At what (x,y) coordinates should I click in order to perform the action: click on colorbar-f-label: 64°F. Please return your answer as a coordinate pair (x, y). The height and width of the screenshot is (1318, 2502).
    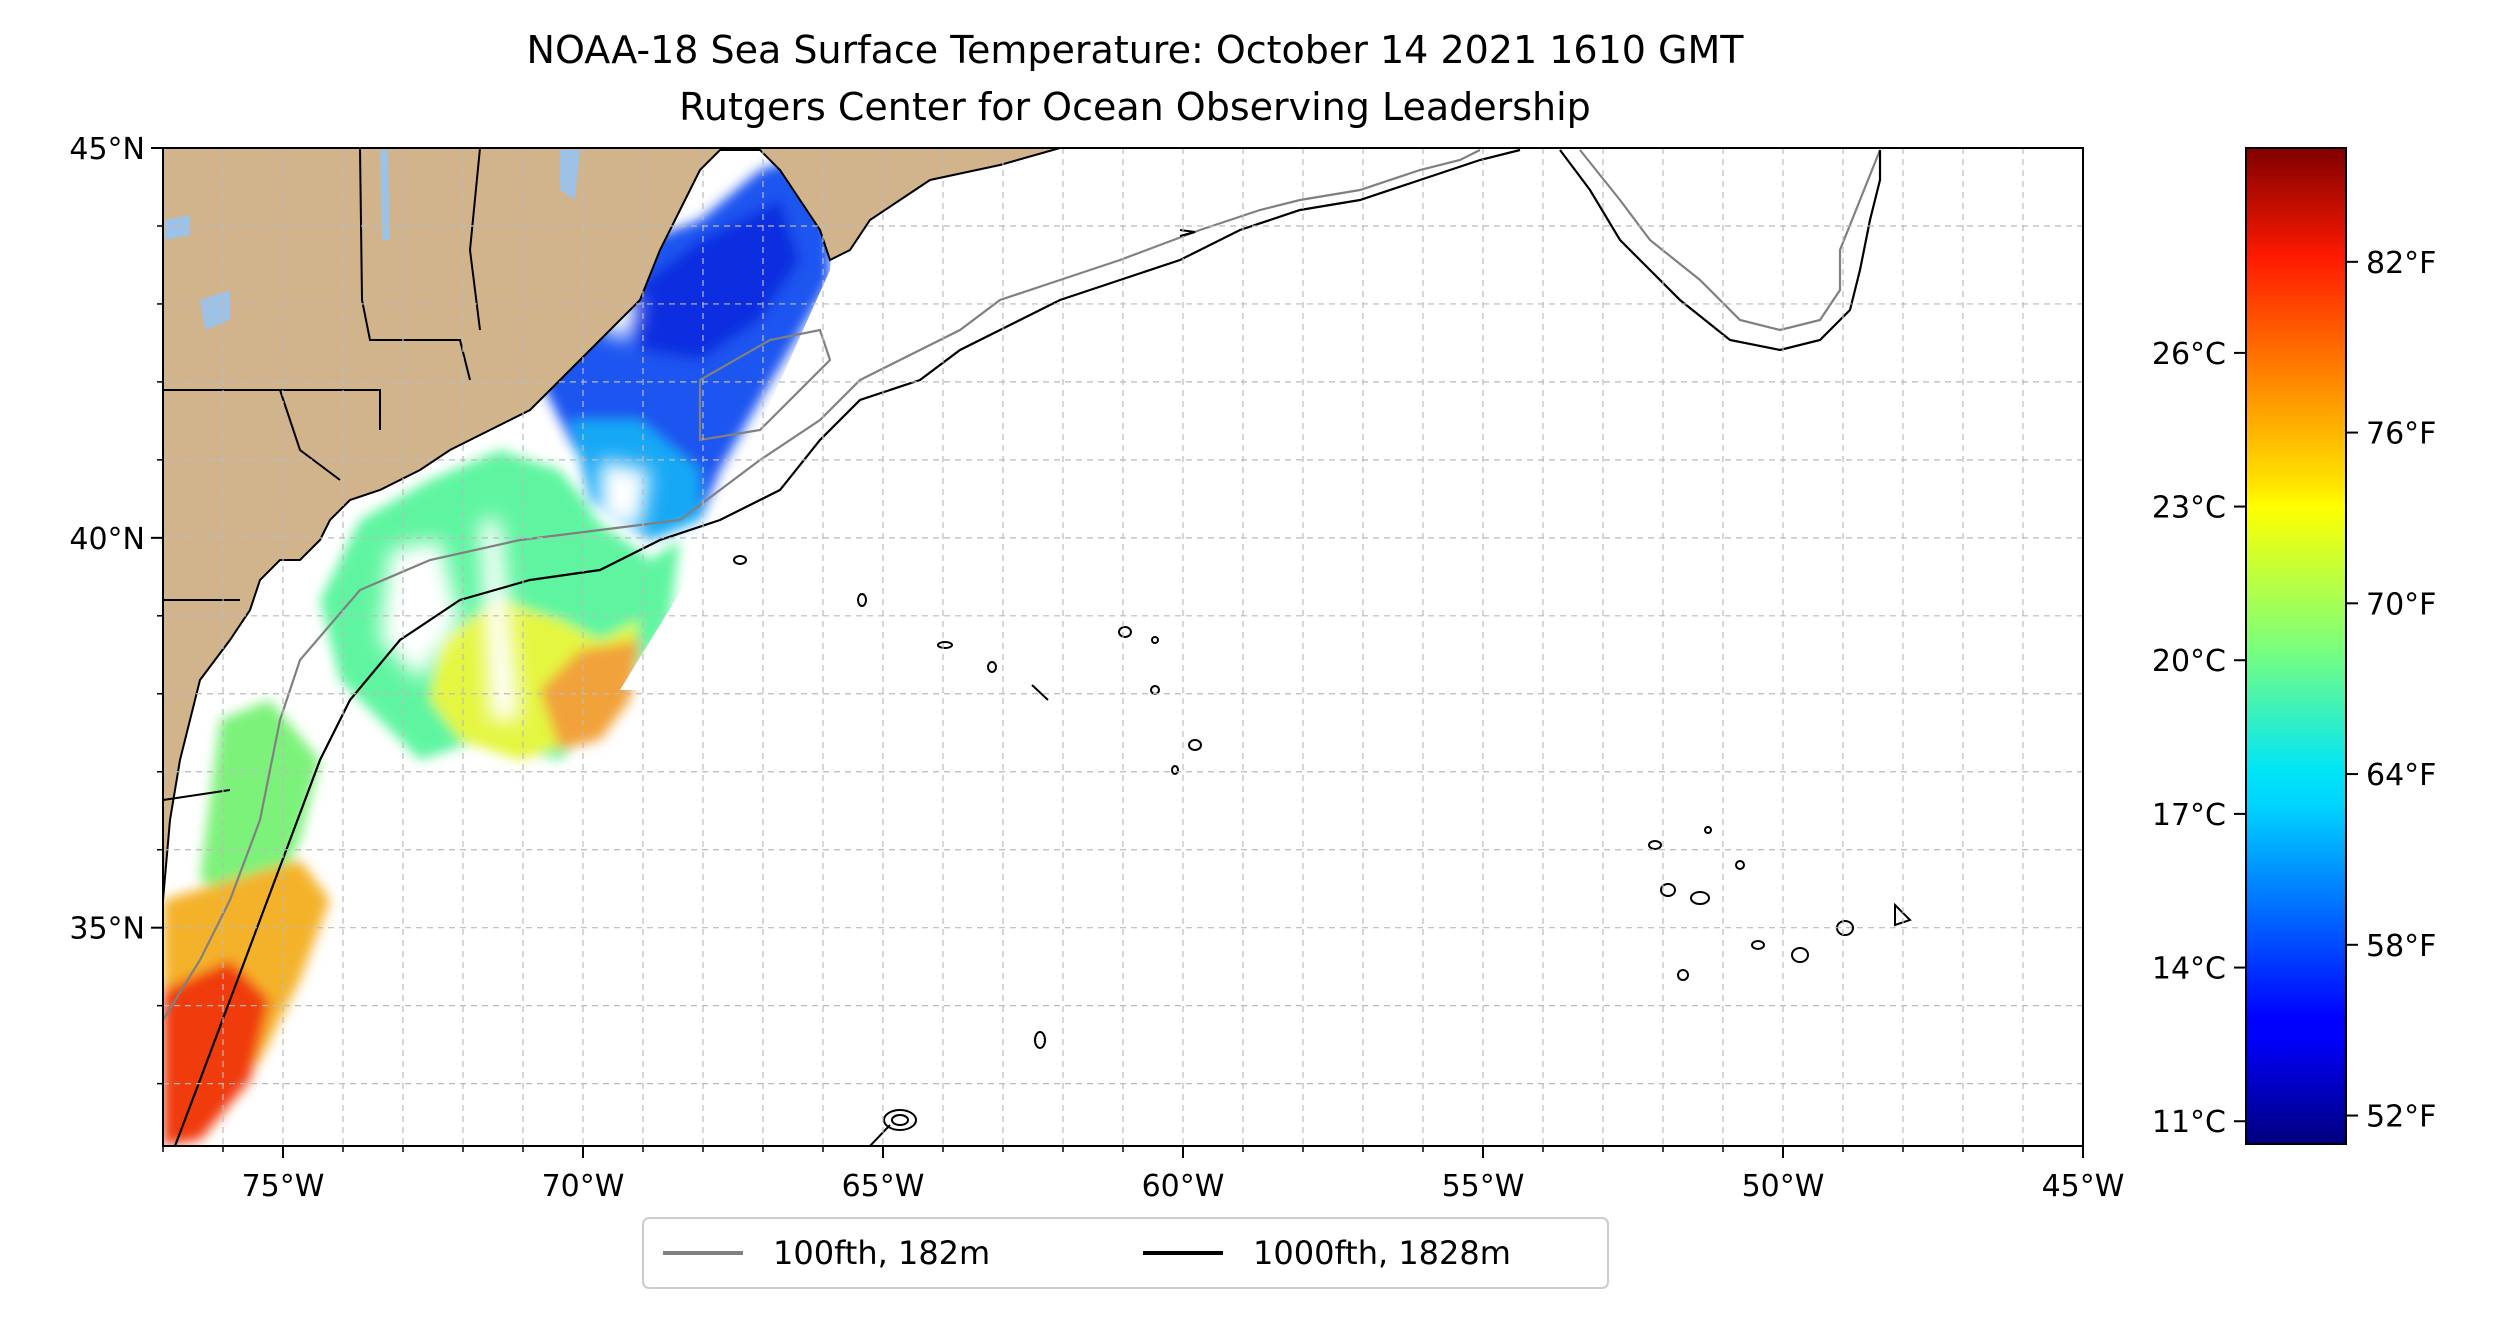
    Looking at the image, I should click on (2401, 775).